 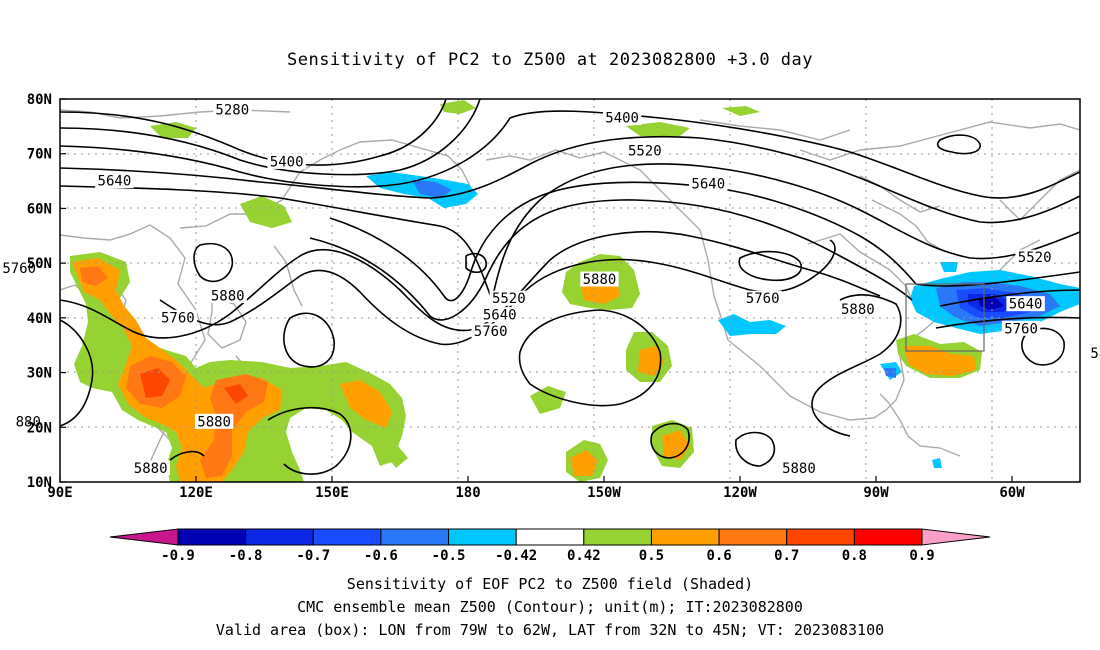 What do you see at coordinates (584, 556) in the screenshot?
I see `colorbar-label: 0.42` at bounding box center [584, 556].